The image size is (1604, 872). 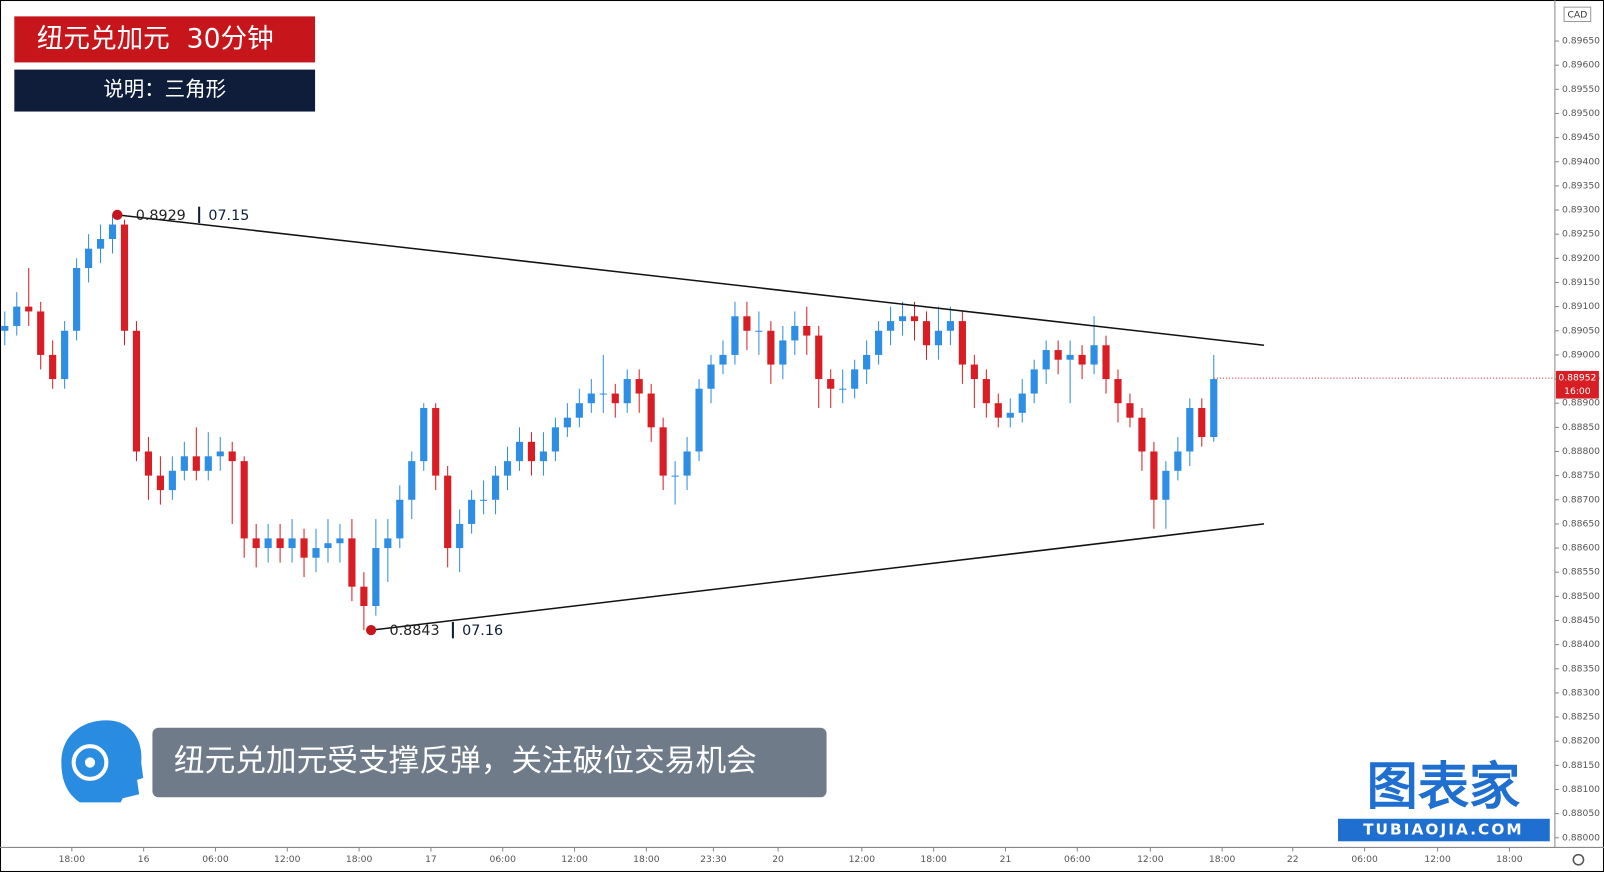 I want to click on y-tick-label: 0.89300, so click(x=1581, y=210).